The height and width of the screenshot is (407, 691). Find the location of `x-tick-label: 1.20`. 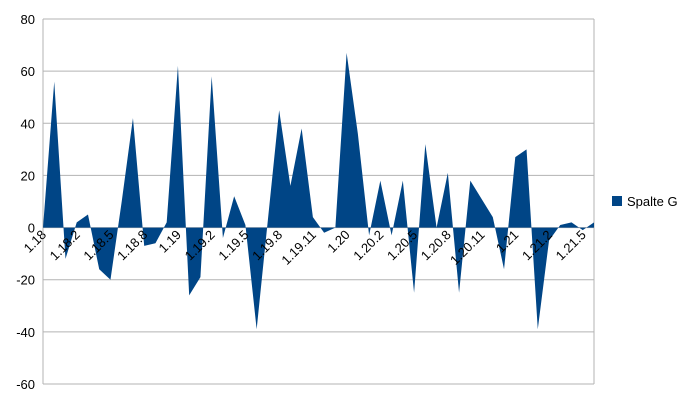

x-tick-label: 1.20 is located at coordinates (338, 241).